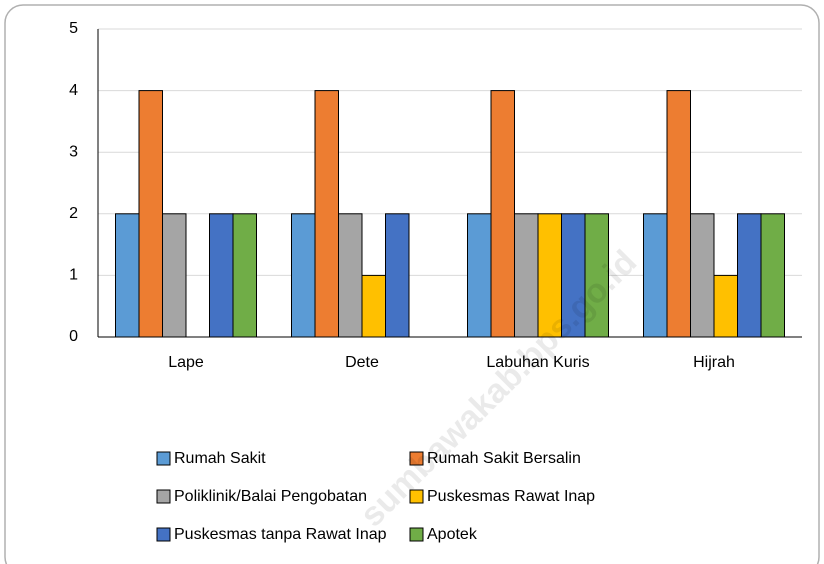  What do you see at coordinates (186, 362) in the screenshot?
I see `x-tick-label: Lape` at bounding box center [186, 362].